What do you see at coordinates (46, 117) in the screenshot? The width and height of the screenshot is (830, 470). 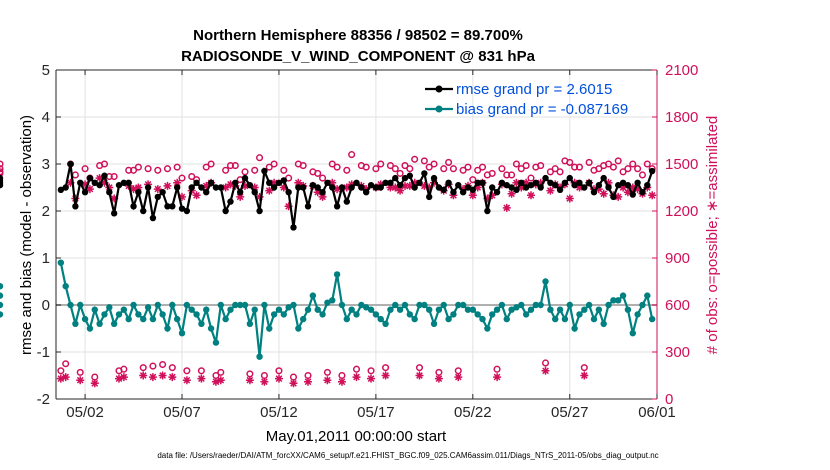 I see `y-tick-label: 4` at bounding box center [46, 117].